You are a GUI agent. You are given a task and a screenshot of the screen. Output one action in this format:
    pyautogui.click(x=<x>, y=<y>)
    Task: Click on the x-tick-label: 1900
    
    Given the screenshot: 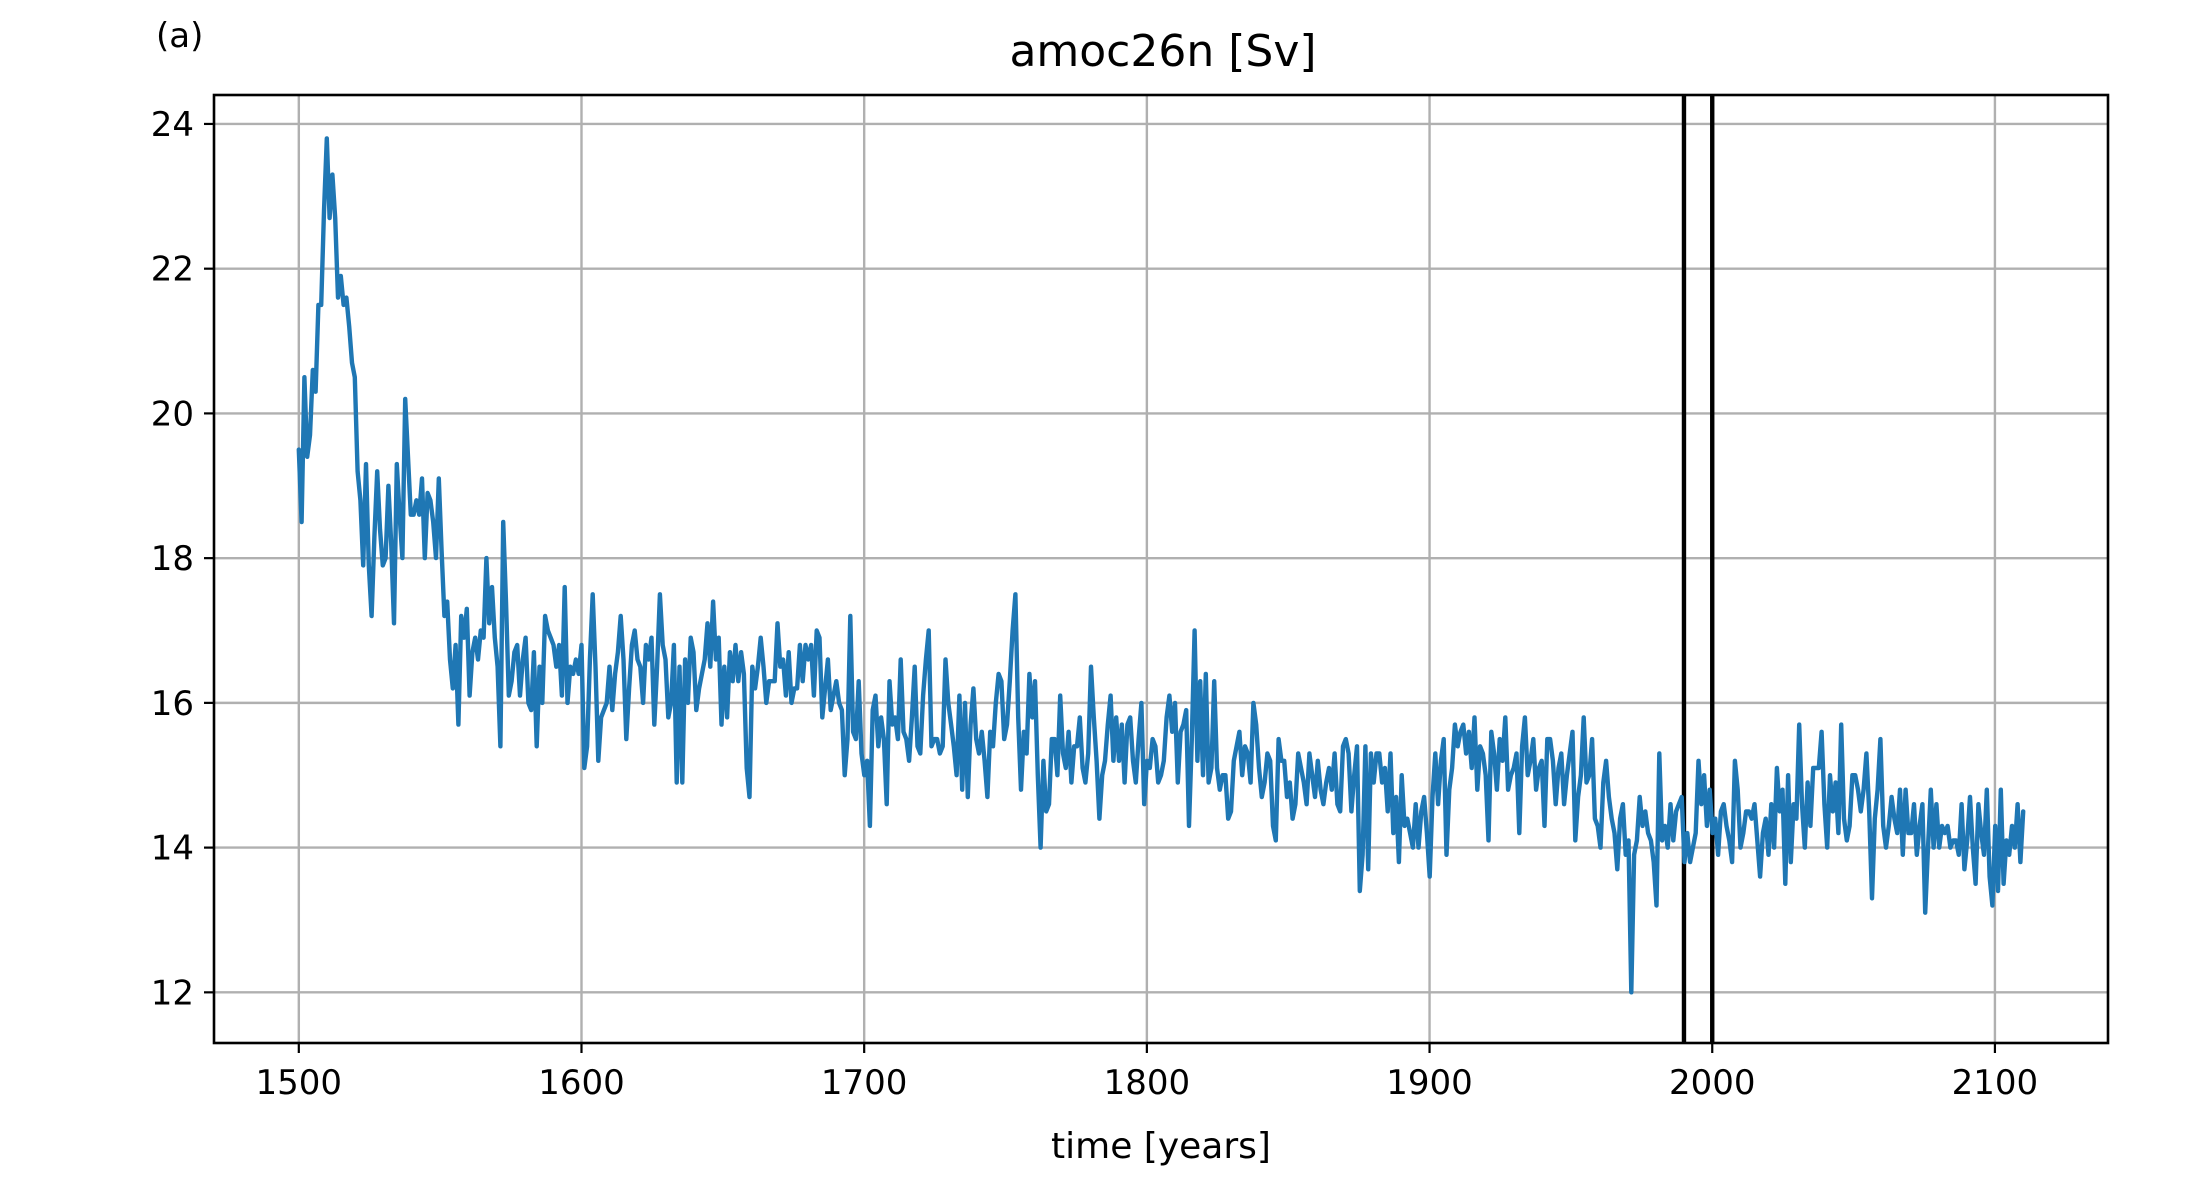 What is the action you would take?
    pyautogui.click(x=1429, y=1083)
    